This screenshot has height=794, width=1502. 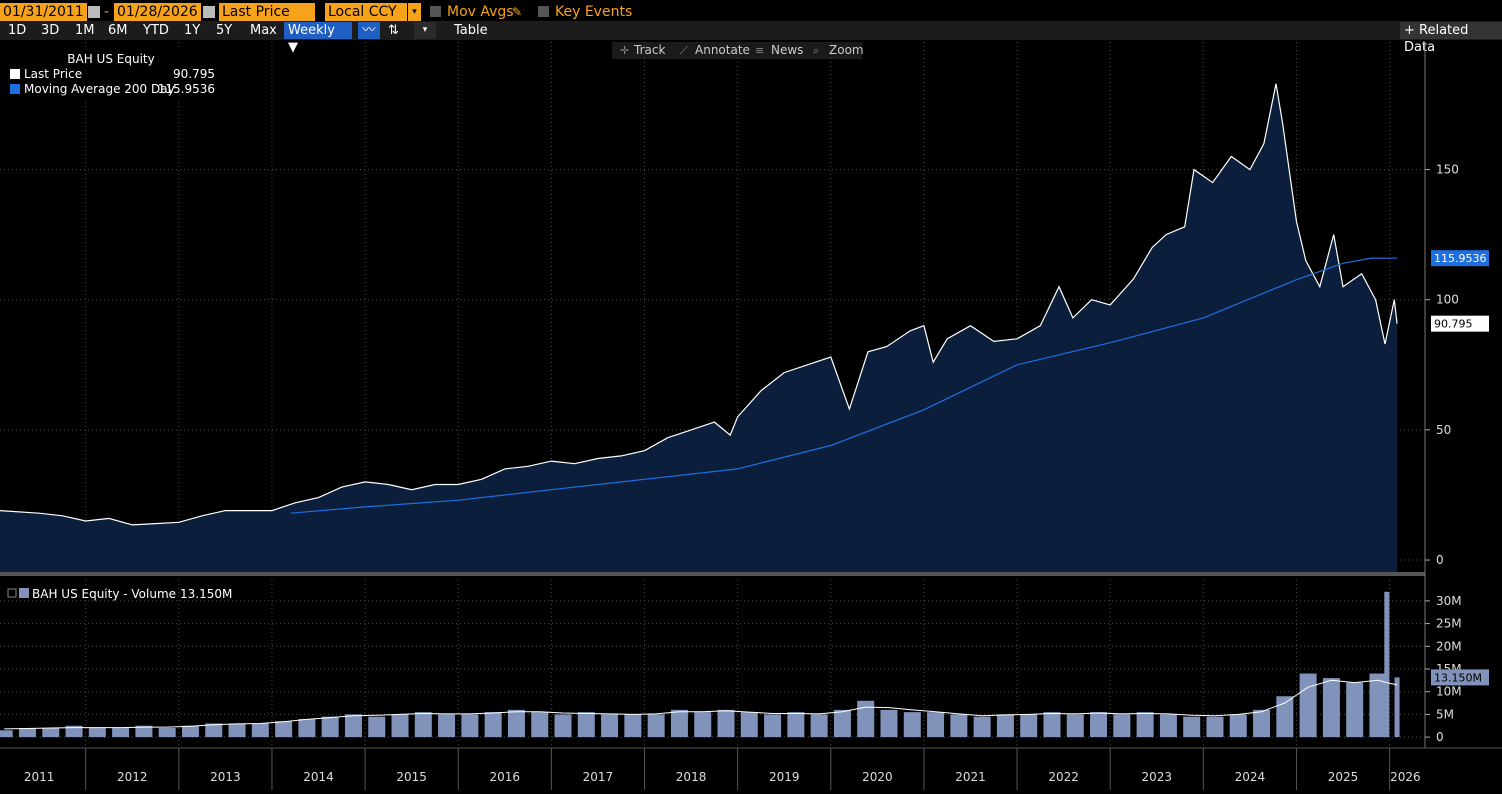 I want to click on dropdown-arrow: ▾, so click(x=414, y=12).